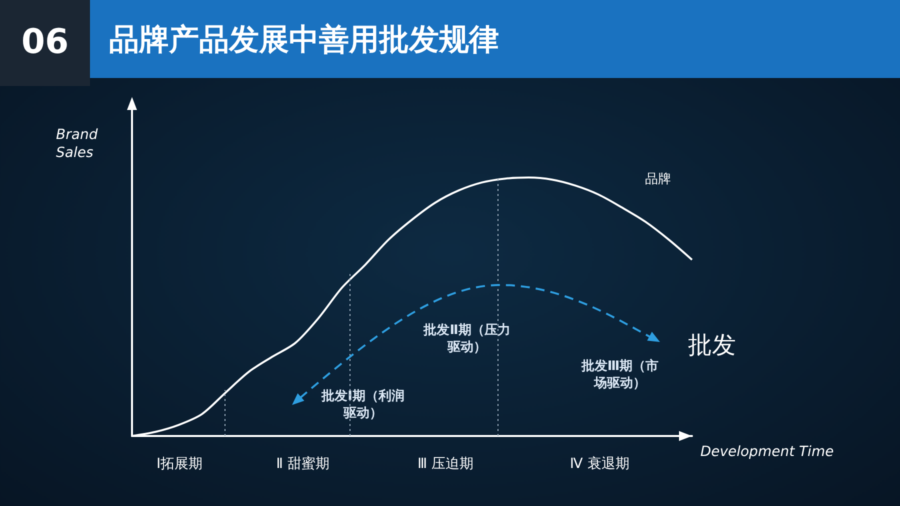 This screenshot has height=506, width=900. What do you see at coordinates (304, 40) in the screenshot?
I see `chart-title: 品牌产品发展中善用批发规律` at bounding box center [304, 40].